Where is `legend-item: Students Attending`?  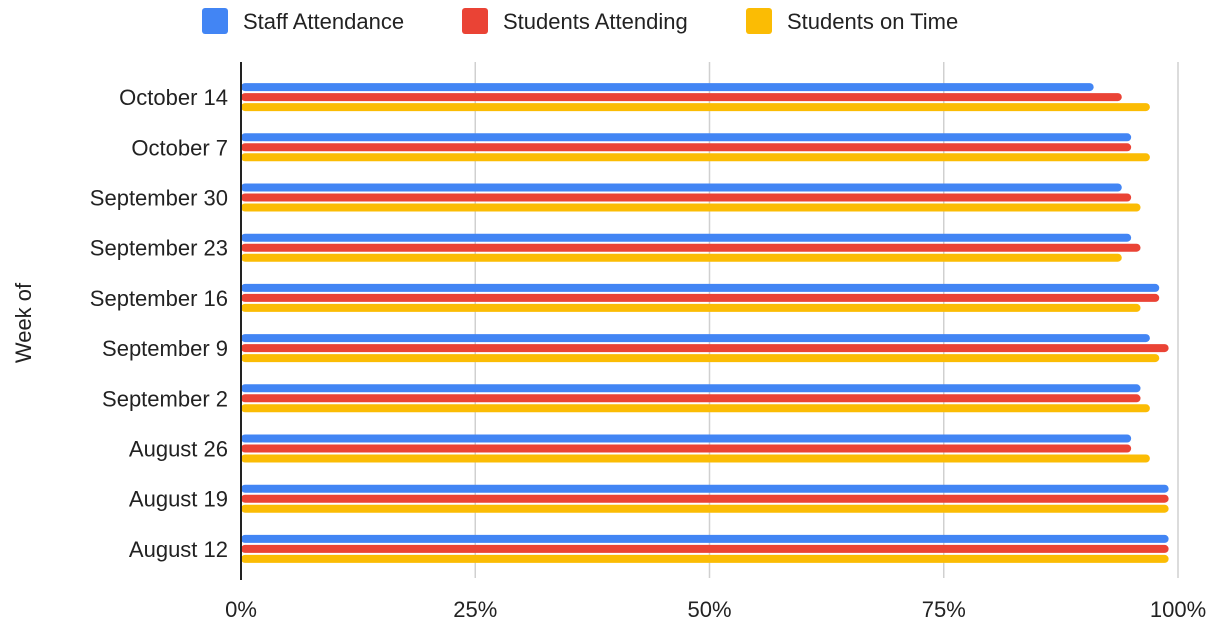
legend-item: Students Attending is located at coordinates (575, 21).